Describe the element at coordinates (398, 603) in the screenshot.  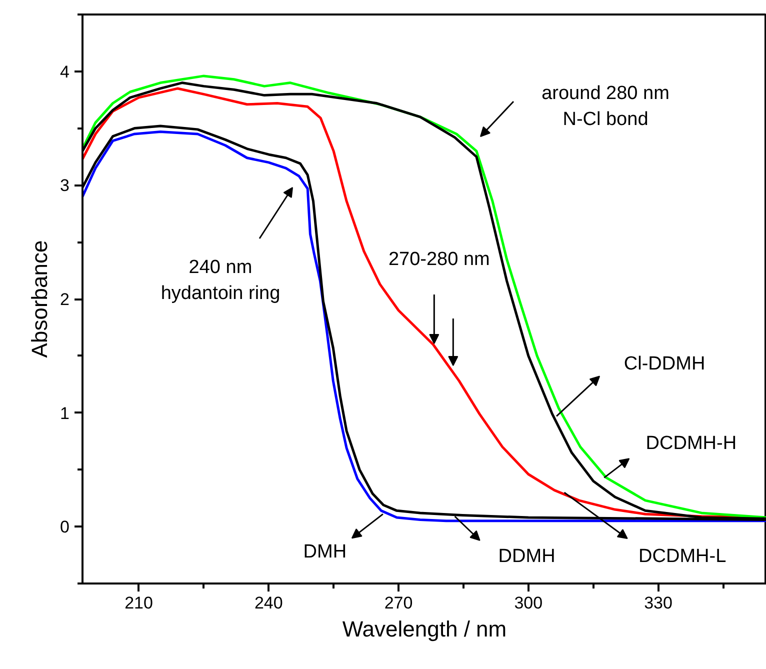
I see `x-tick-label: 270` at that location.